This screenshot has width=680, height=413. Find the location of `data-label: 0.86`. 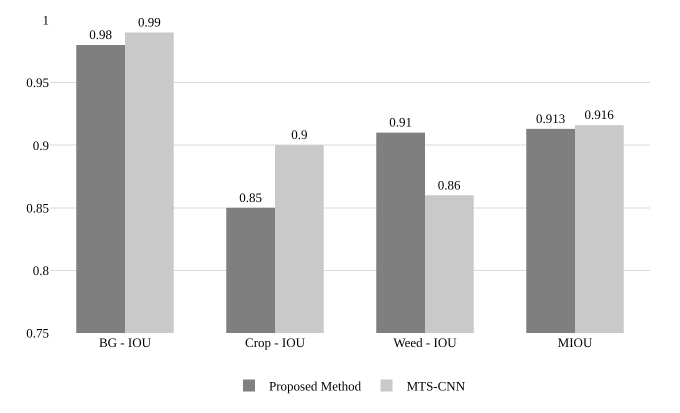

data-label: 0.86 is located at coordinates (449, 184).